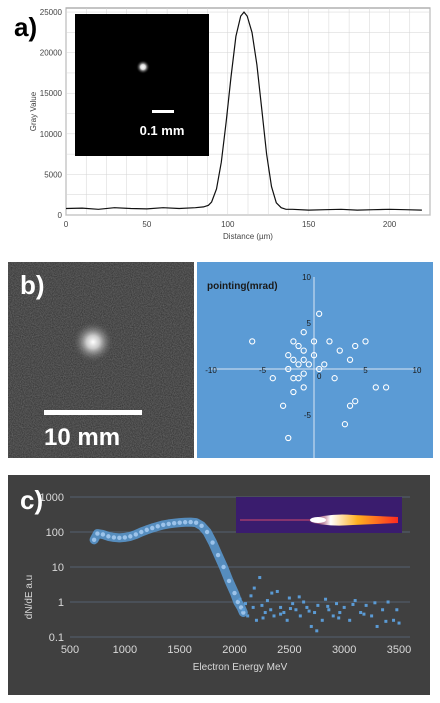 This screenshot has width=440, height=703. I want to click on y-tick-label: 10000, so click(51, 134).